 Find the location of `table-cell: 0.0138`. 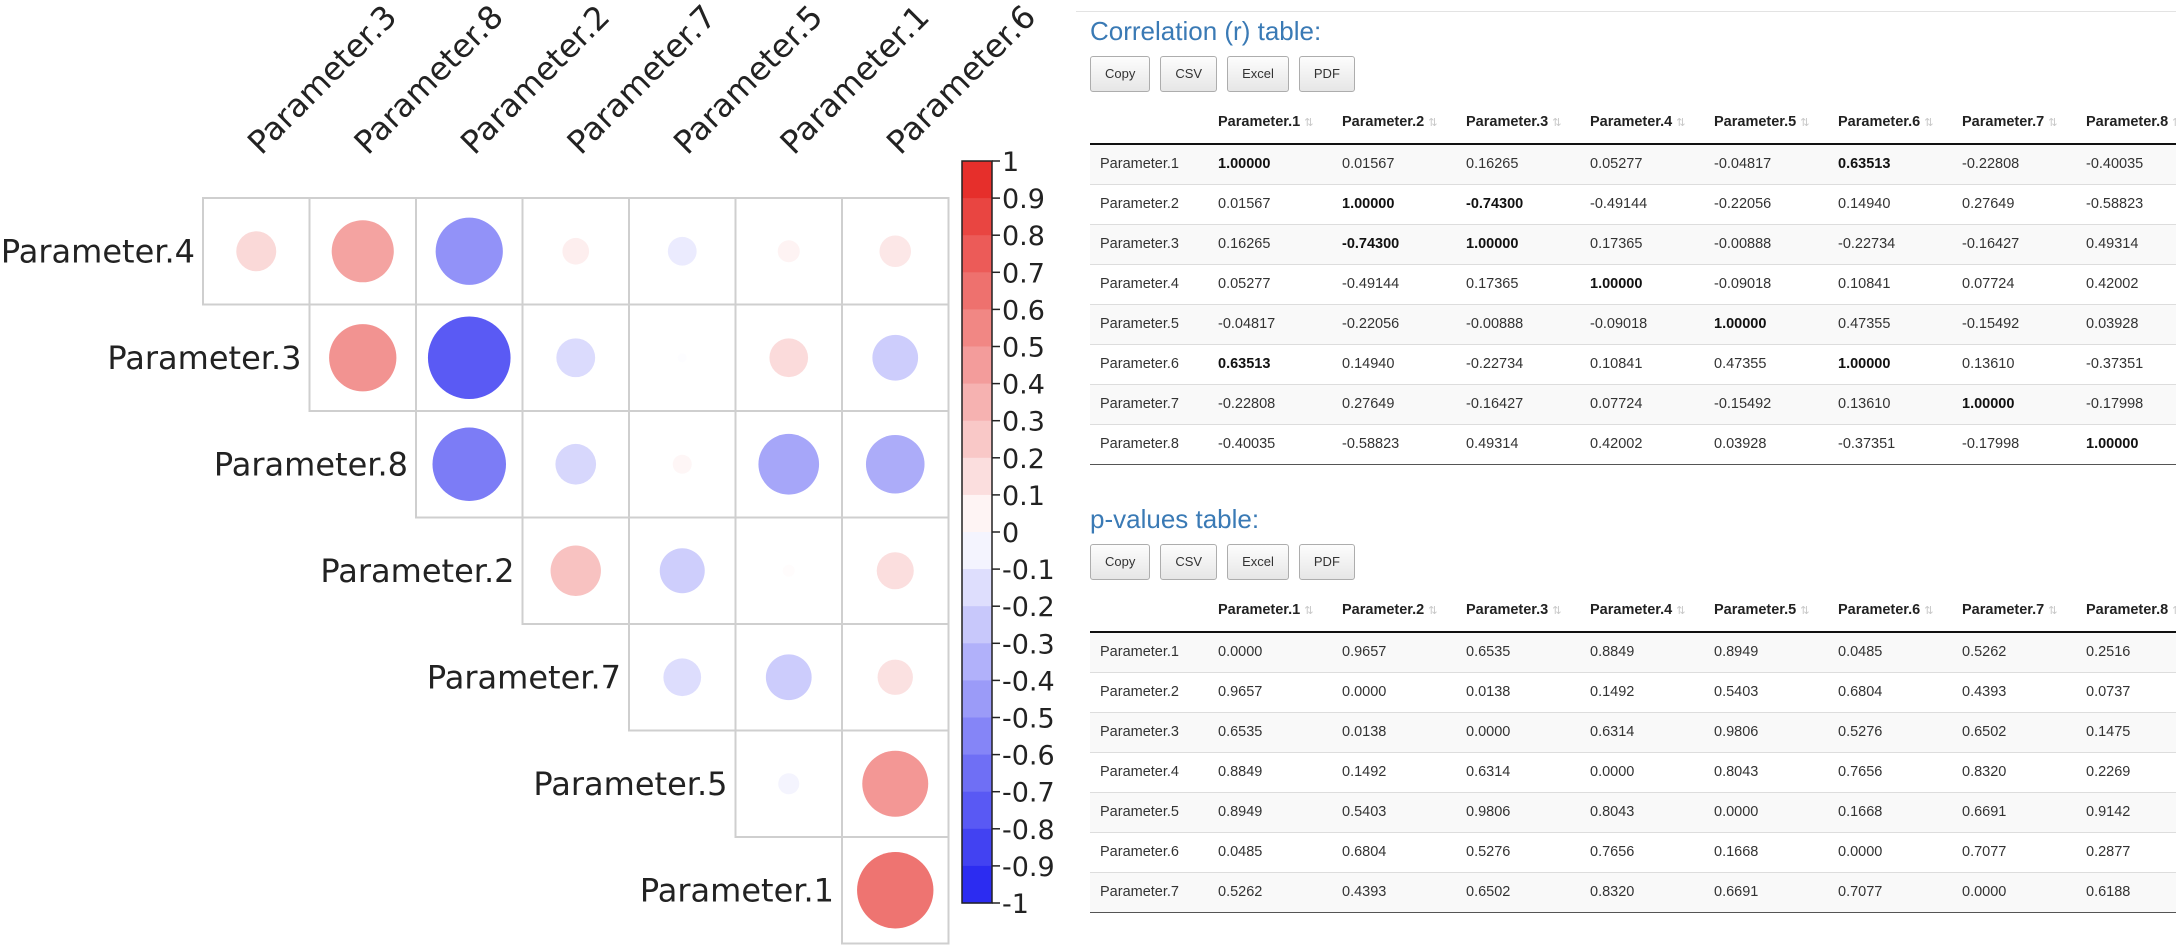

table-cell: 0.0138 is located at coordinates (1394, 731).